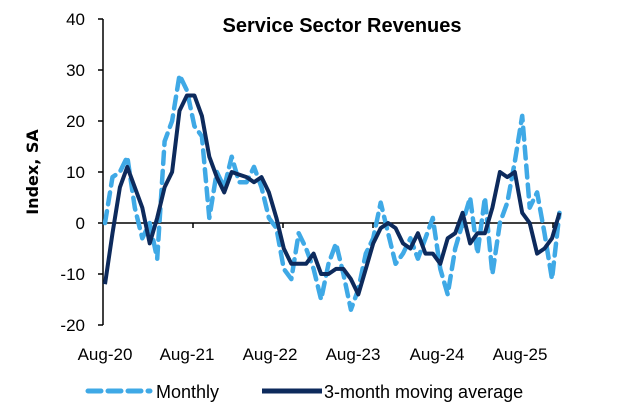 This screenshot has height=418, width=638. What do you see at coordinates (353, 354) in the screenshot?
I see `x-tick-label: Aug-23` at bounding box center [353, 354].